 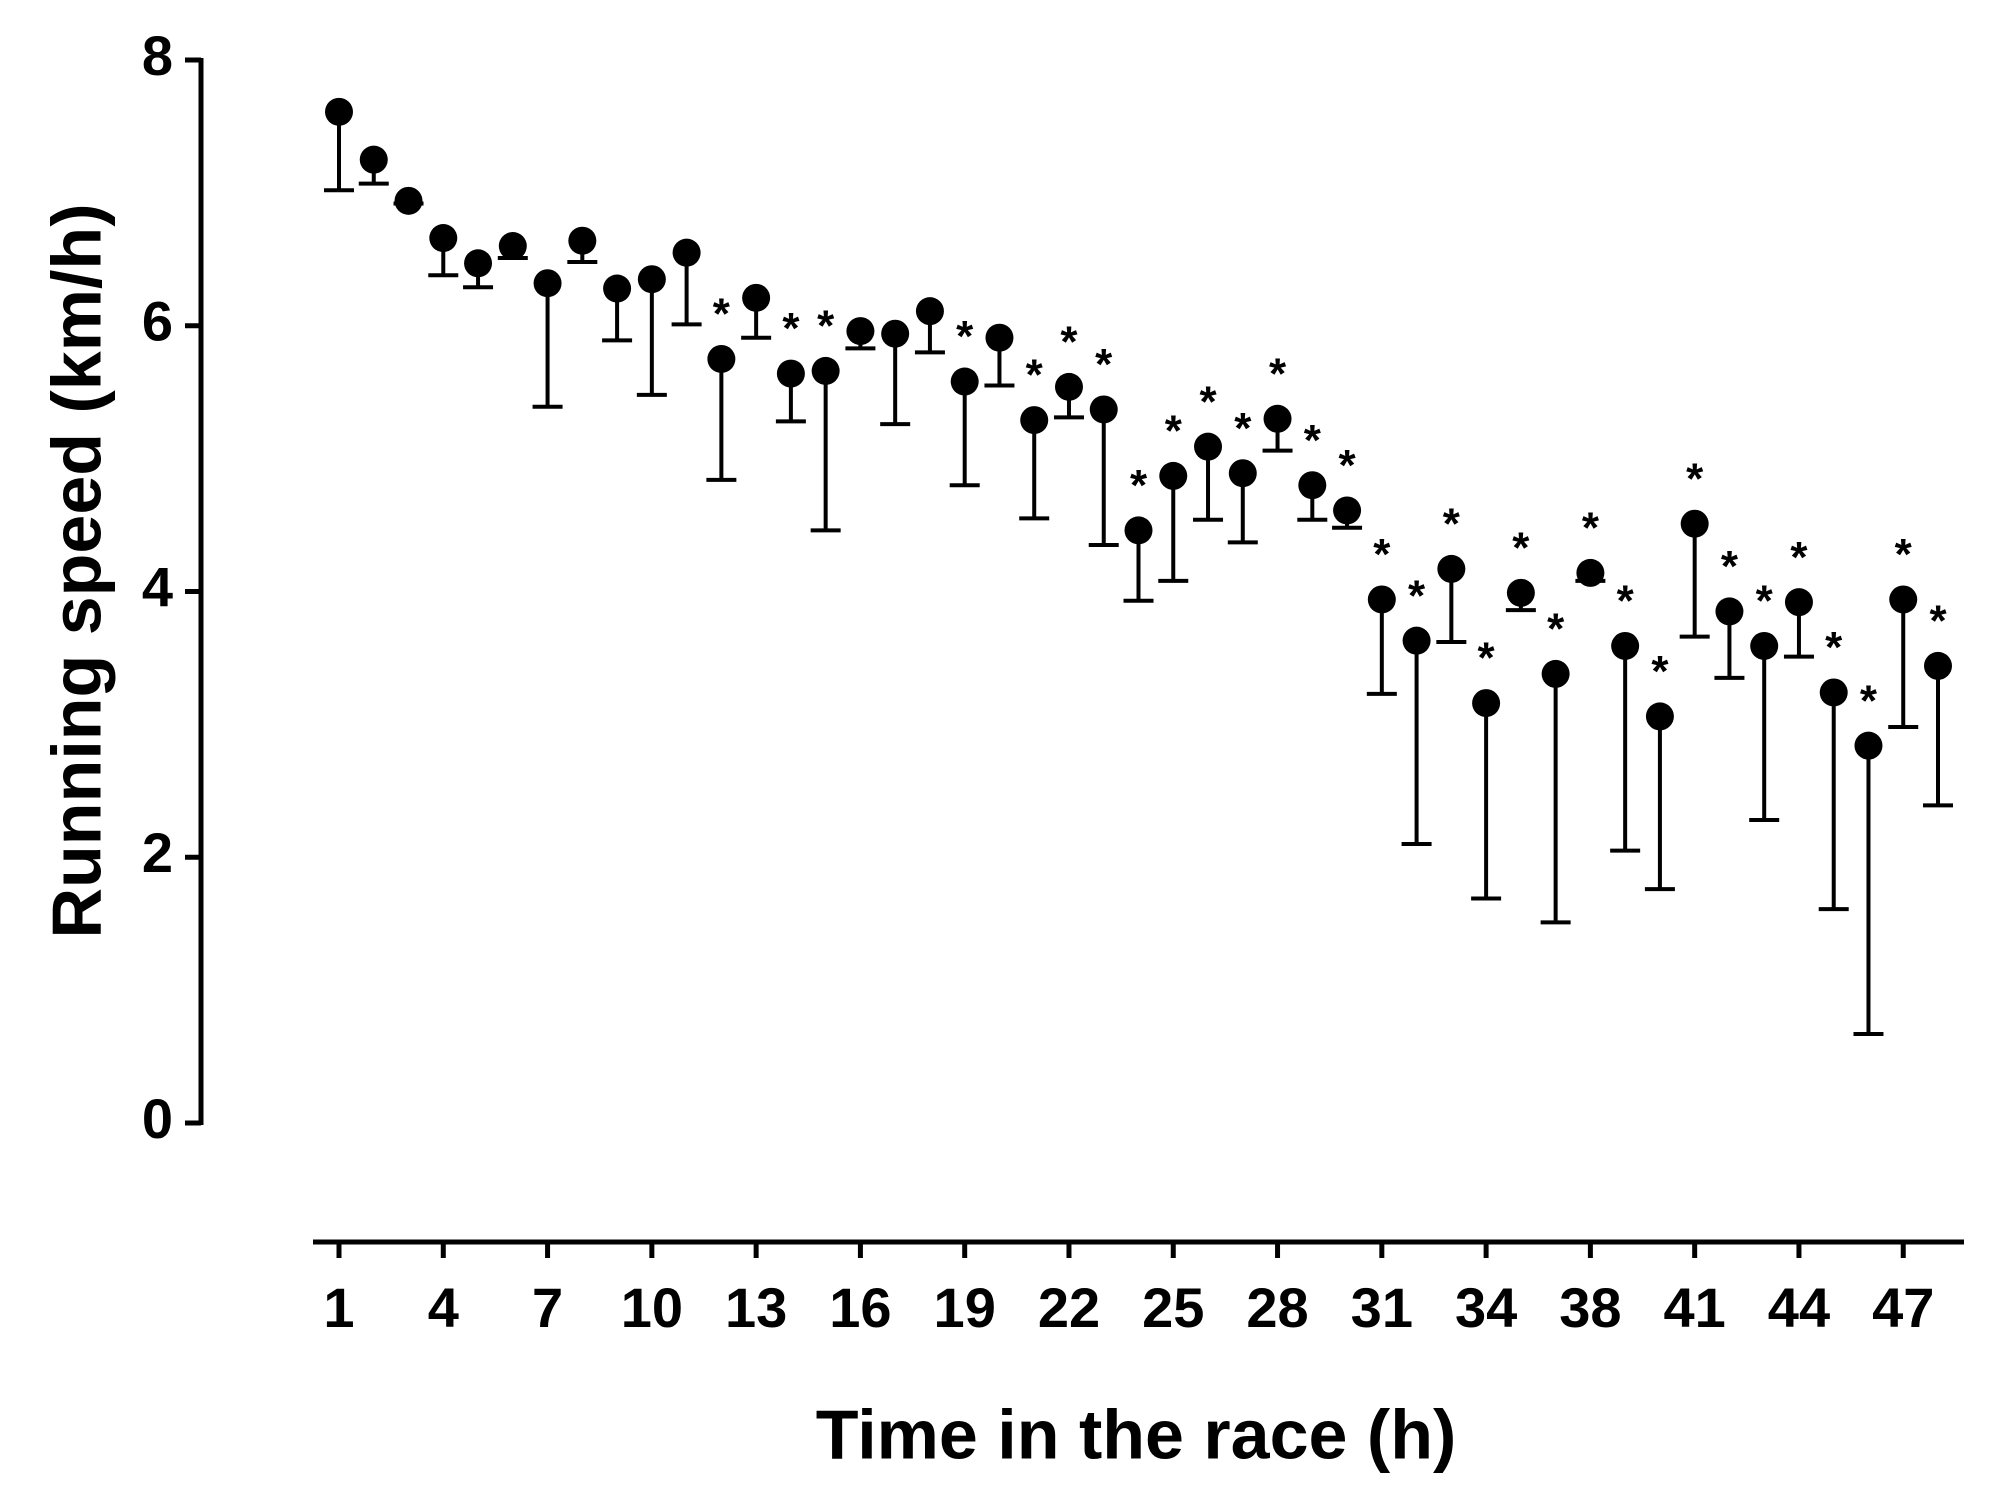 I want to click on x-tick-label: 31, so click(x=1382, y=1307).